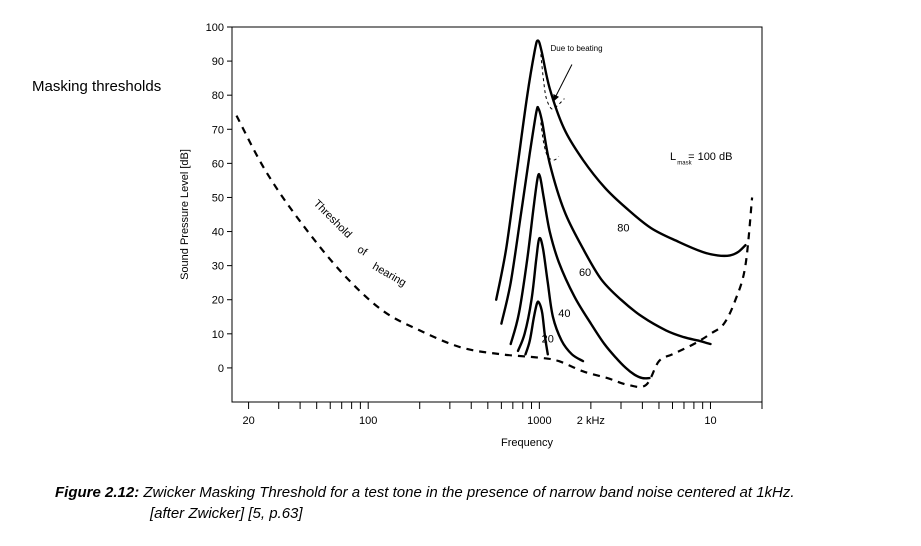 This screenshot has height=546, width=921. Describe the element at coordinates (215, 28) in the screenshot. I see `y-tick-label: 100` at that location.